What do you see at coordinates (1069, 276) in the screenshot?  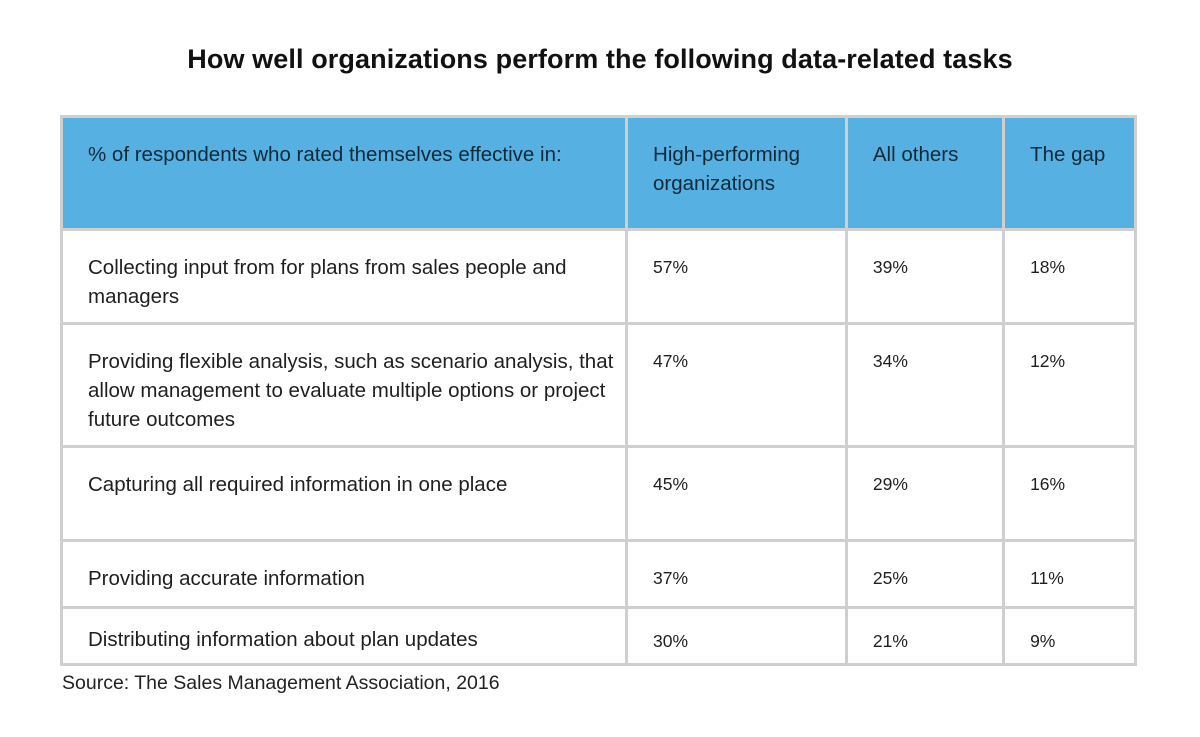 I see `gap-value: 18%` at bounding box center [1069, 276].